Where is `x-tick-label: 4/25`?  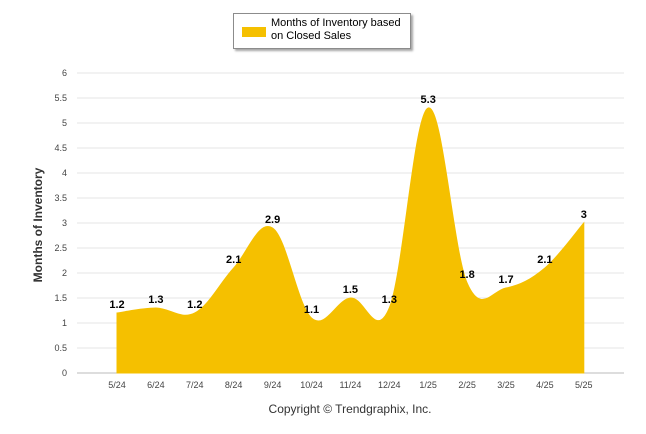
x-tick-label: 4/25 is located at coordinates (545, 385).